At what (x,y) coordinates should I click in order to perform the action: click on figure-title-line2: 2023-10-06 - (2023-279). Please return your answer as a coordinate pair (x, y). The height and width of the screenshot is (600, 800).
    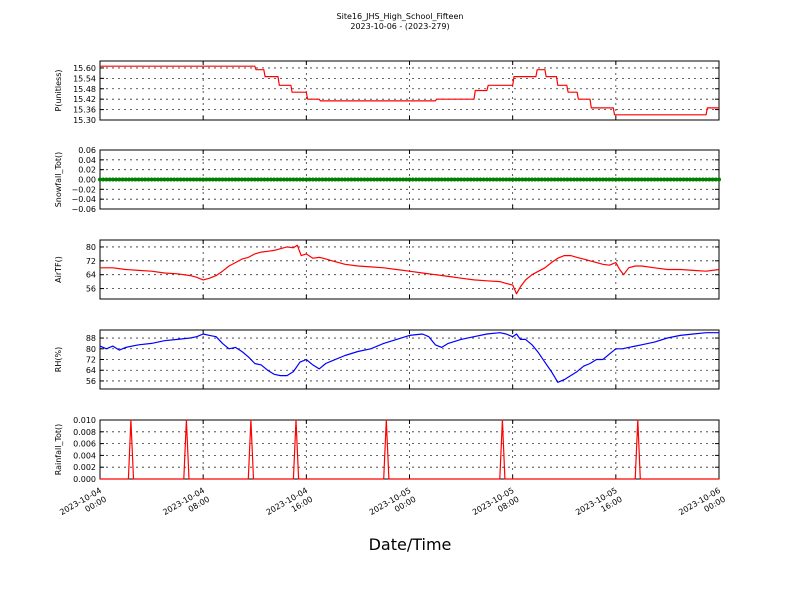
    Looking at the image, I should click on (399, 26).